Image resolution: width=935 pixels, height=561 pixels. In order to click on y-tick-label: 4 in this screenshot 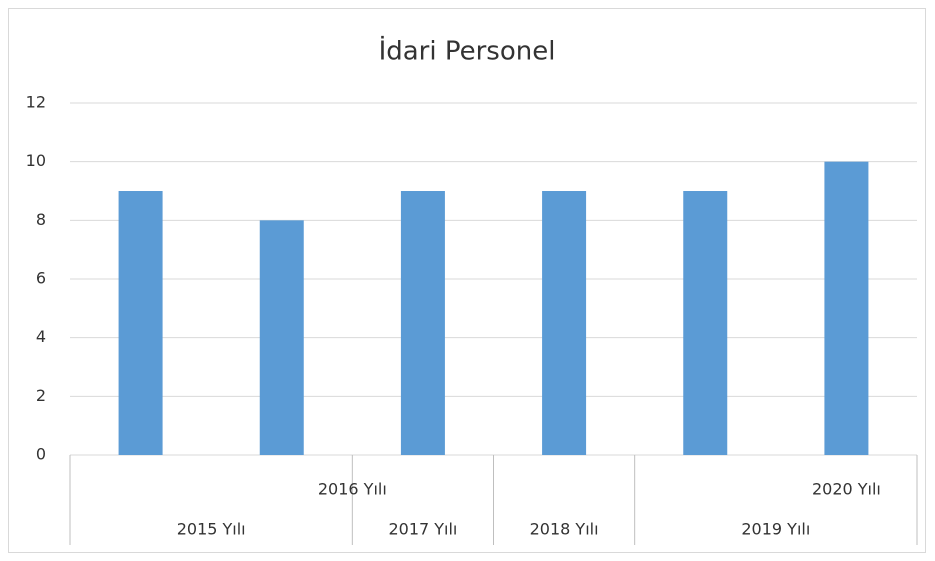, I will do `click(41, 336)`.